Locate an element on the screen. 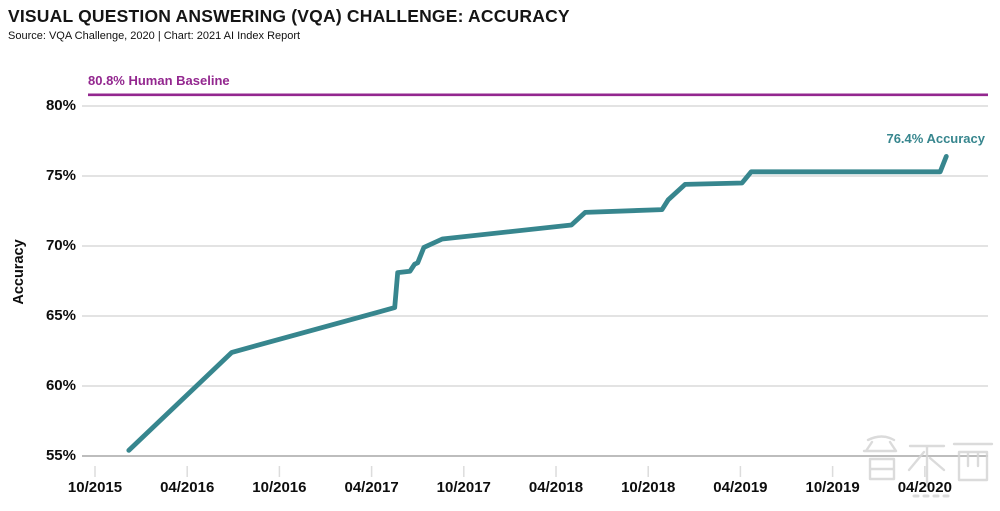 This screenshot has height=511, width=1000. final-accuracy-annotation: 76.4% Accuracy is located at coordinates (935, 138).